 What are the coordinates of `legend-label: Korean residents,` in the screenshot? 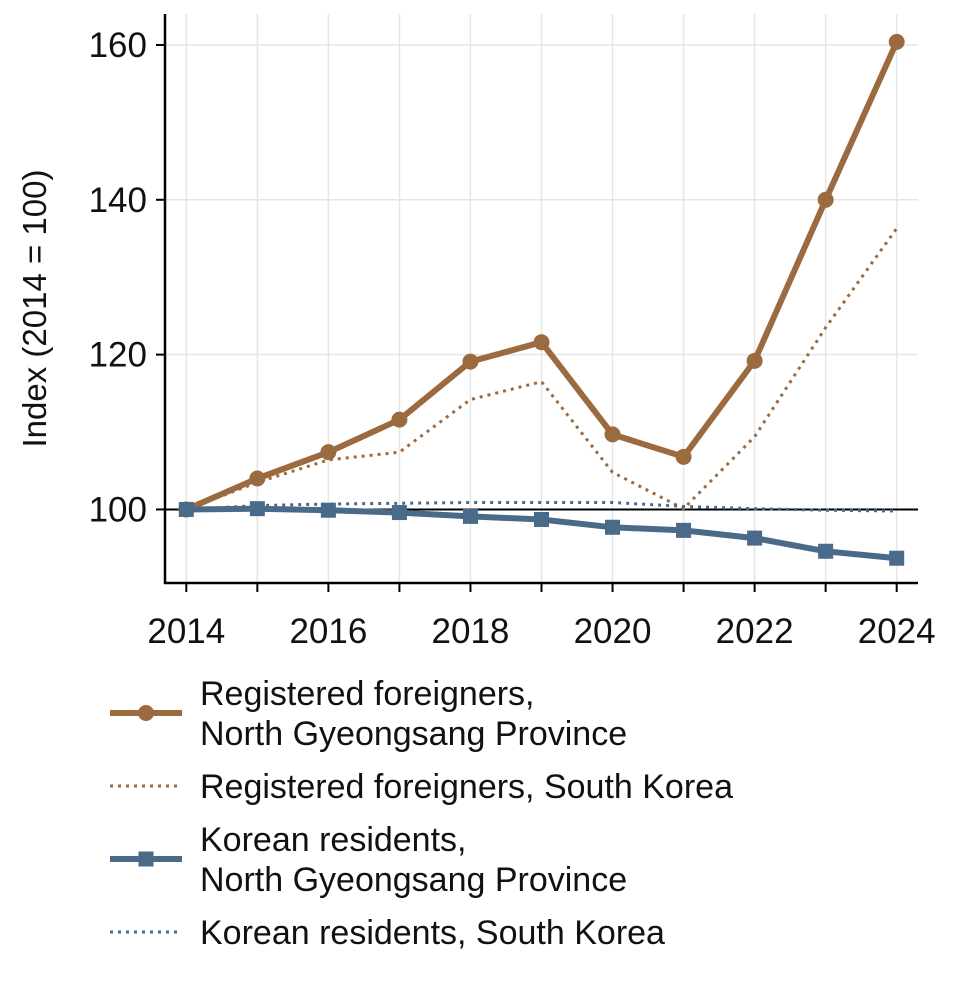 It's located at (333, 840).